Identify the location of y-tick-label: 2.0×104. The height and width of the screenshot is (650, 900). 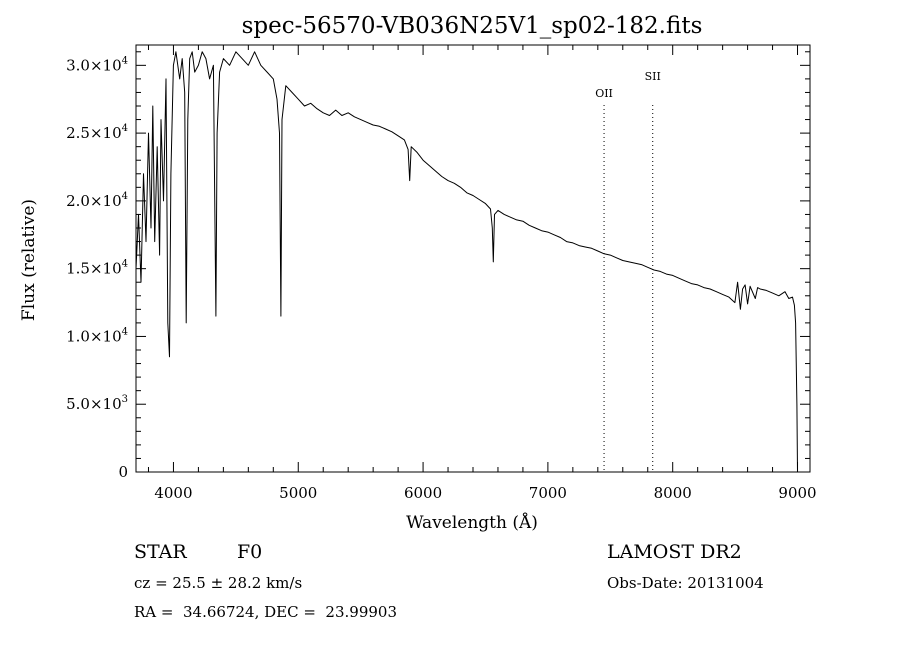
(97, 200).